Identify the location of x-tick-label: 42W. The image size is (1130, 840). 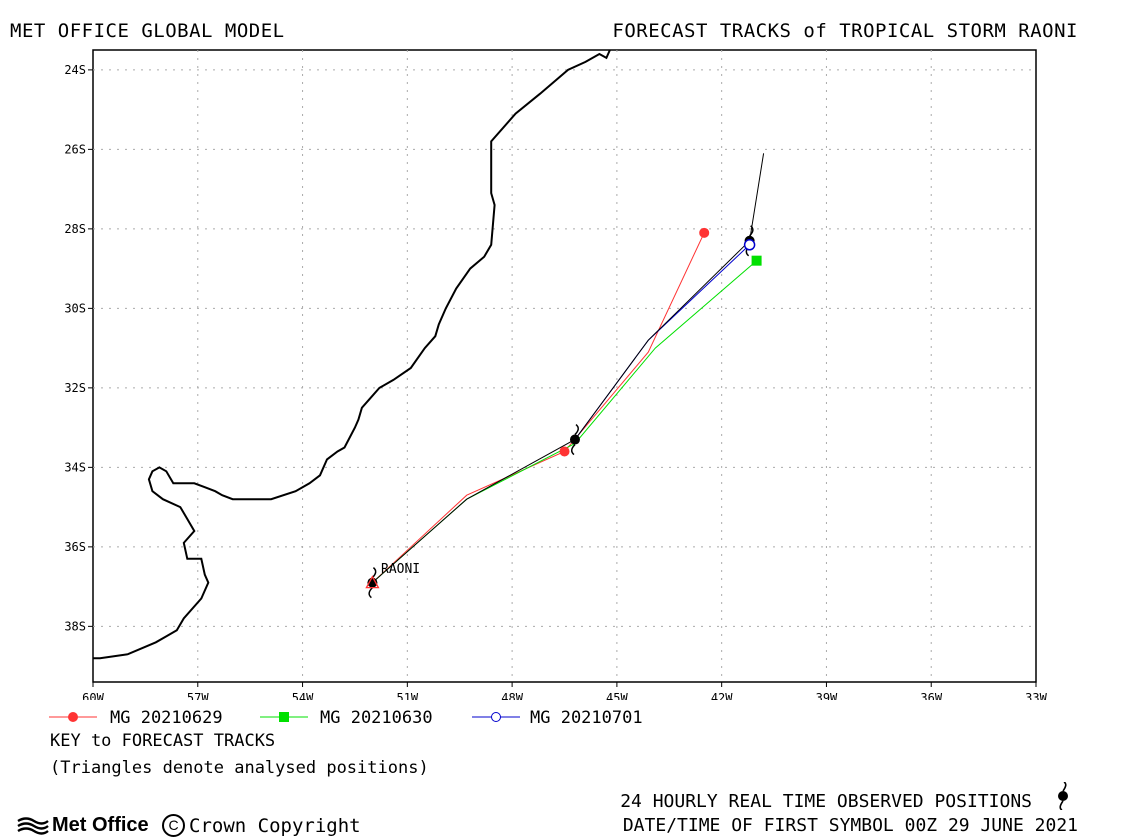
(722, 695).